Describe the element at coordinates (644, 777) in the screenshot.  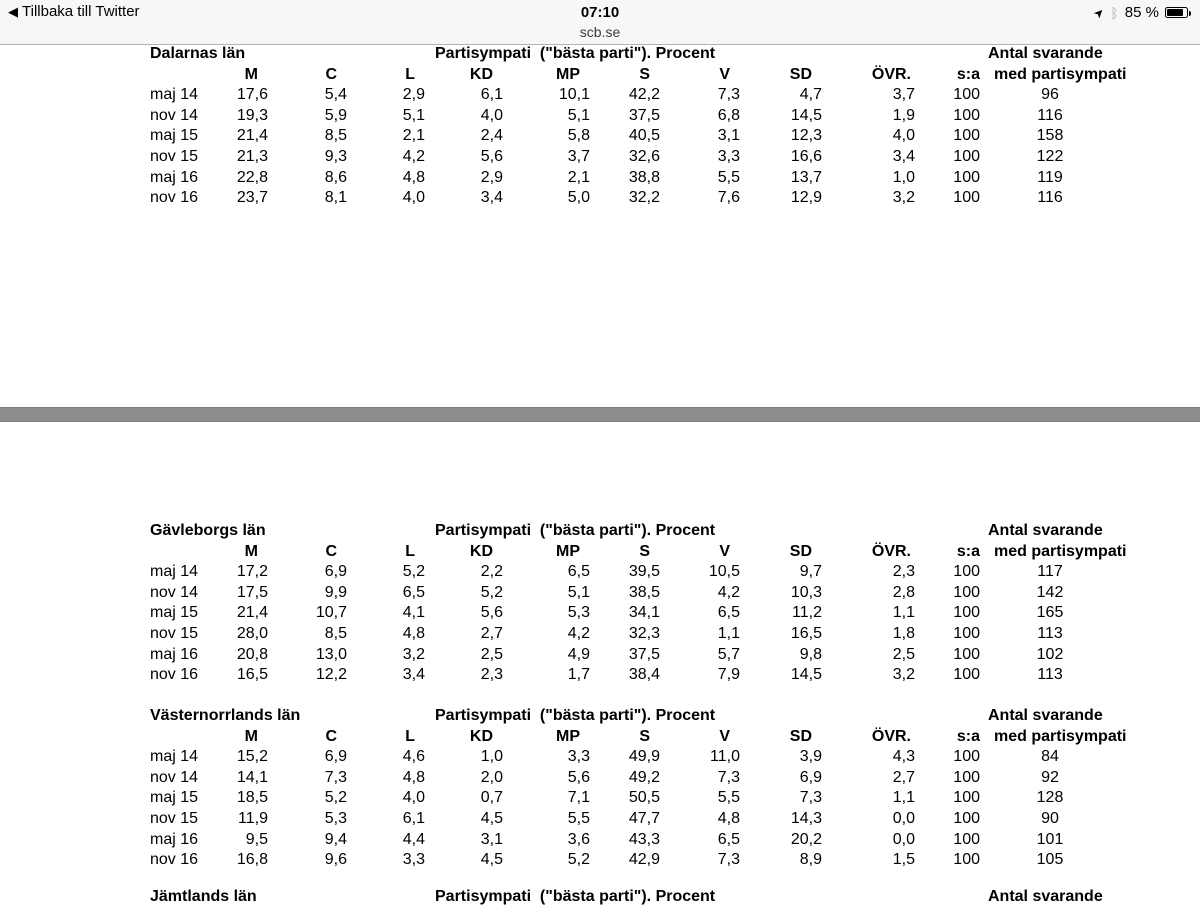
I see `cell: 49,2` at that location.